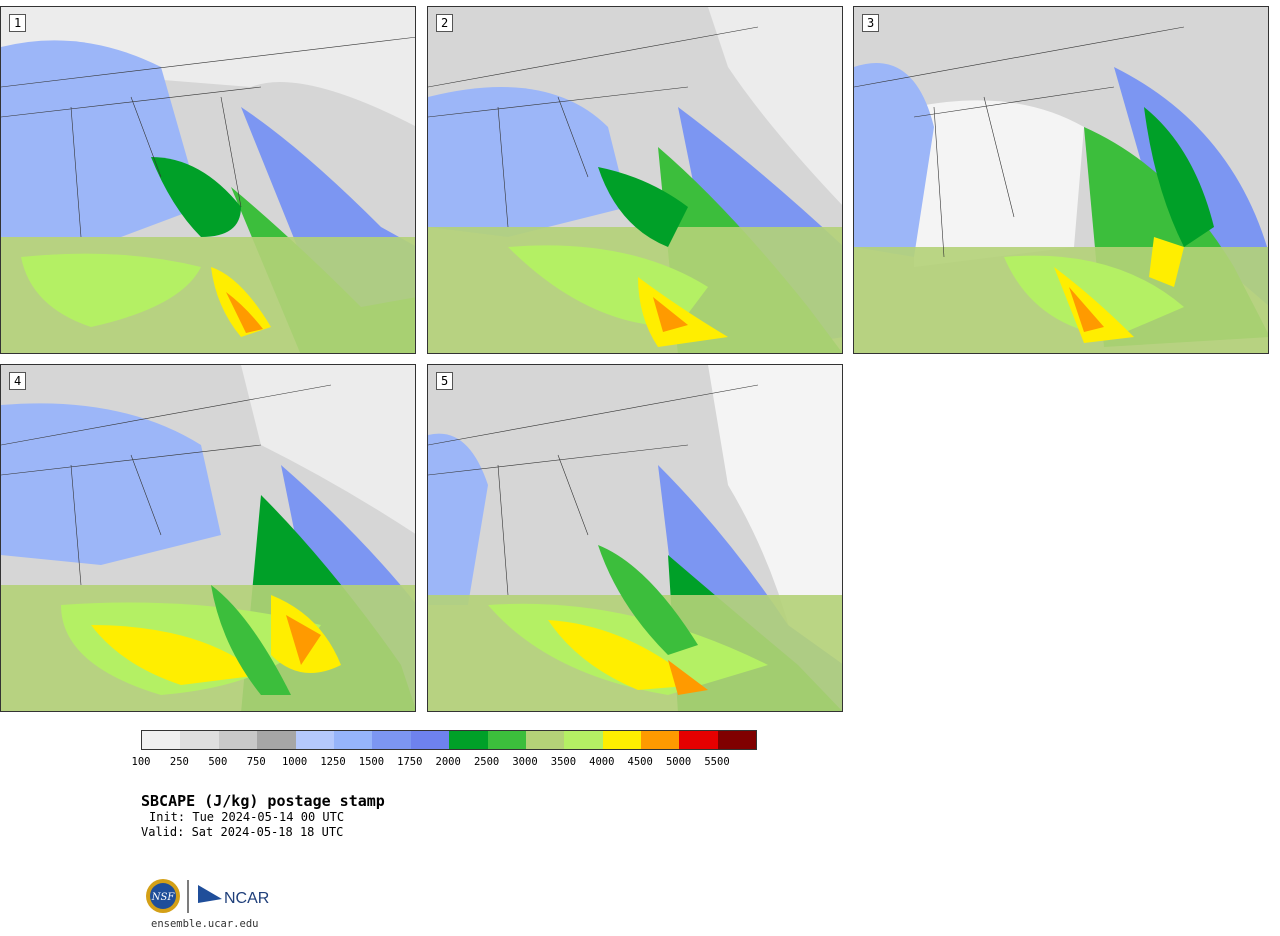 Image resolution: width=1280 pixels, height=936 pixels. I want to click on ncar-logo: NCAR, so click(233, 896).